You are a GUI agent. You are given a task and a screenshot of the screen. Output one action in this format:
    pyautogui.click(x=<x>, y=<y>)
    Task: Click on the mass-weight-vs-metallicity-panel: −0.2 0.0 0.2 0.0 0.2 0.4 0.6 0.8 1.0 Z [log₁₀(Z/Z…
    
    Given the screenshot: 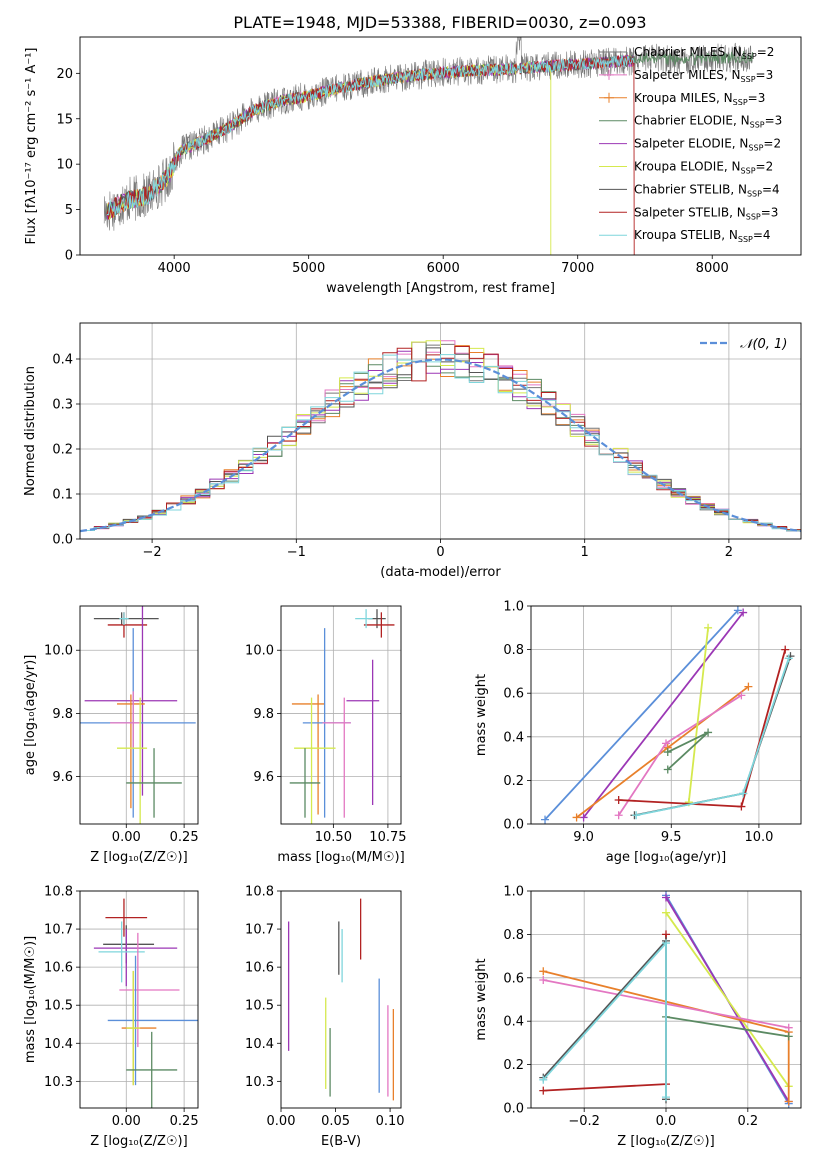 What is the action you would take?
    pyautogui.click(x=638, y=1017)
    